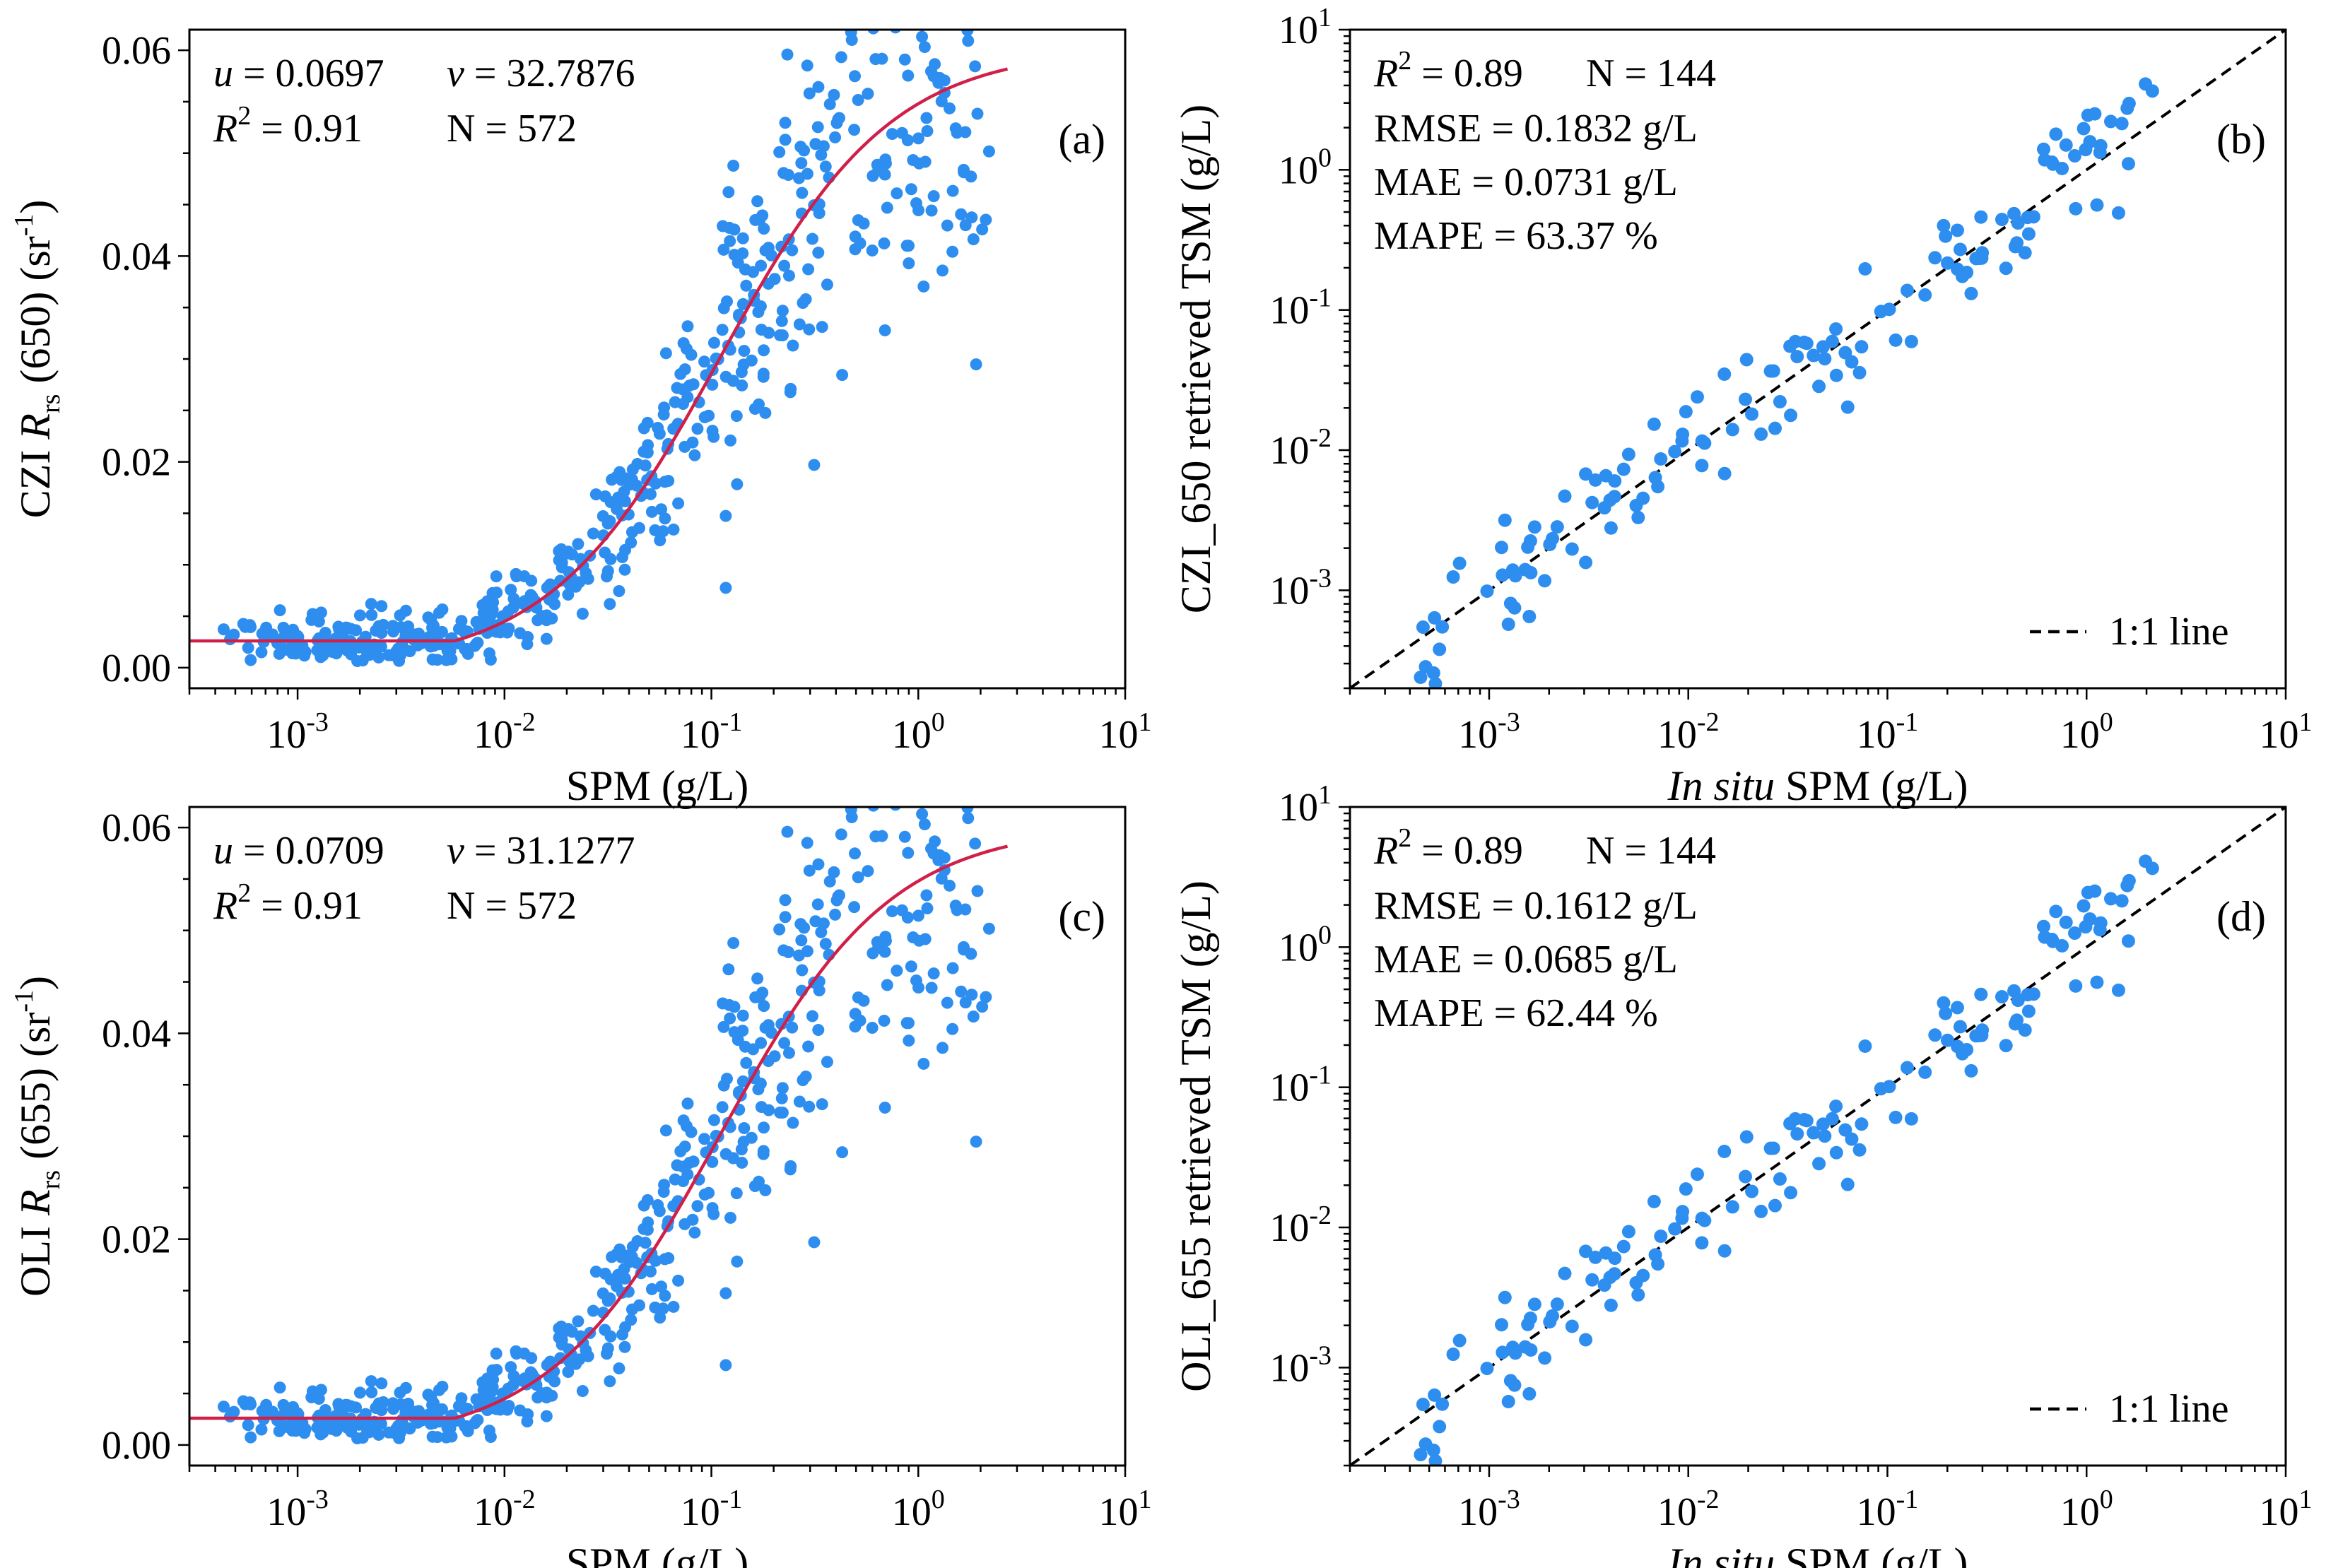 Image resolution: width=2326 pixels, height=1568 pixels. I want to click on x-tick-label: 10⁻¹, so click(1888, 1509).